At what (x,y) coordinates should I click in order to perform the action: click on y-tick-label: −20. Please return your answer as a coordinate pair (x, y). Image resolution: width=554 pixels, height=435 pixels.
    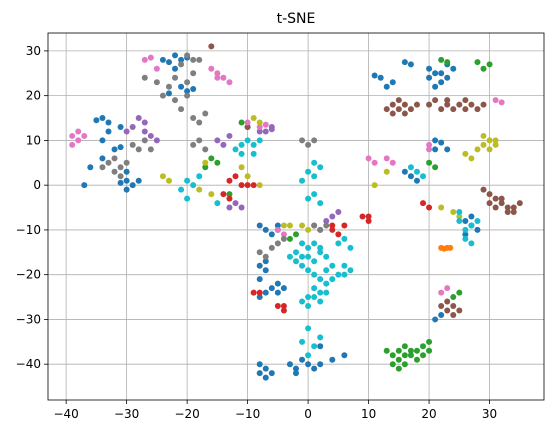
    Looking at the image, I should click on (28, 275).